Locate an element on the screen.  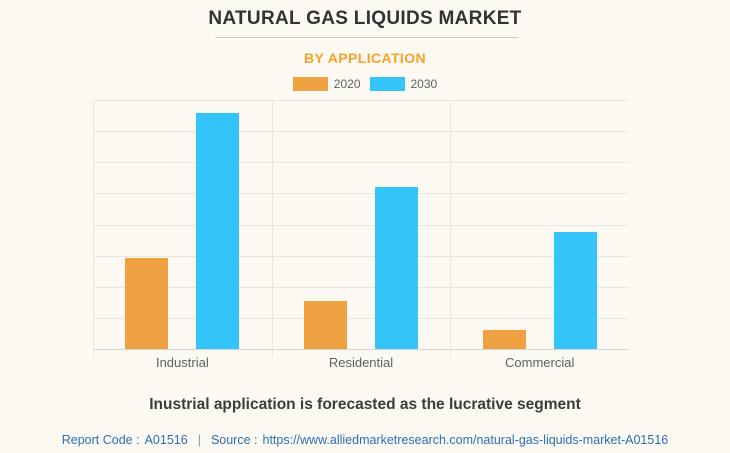
bar-2020-industrial is located at coordinates (147, 303).